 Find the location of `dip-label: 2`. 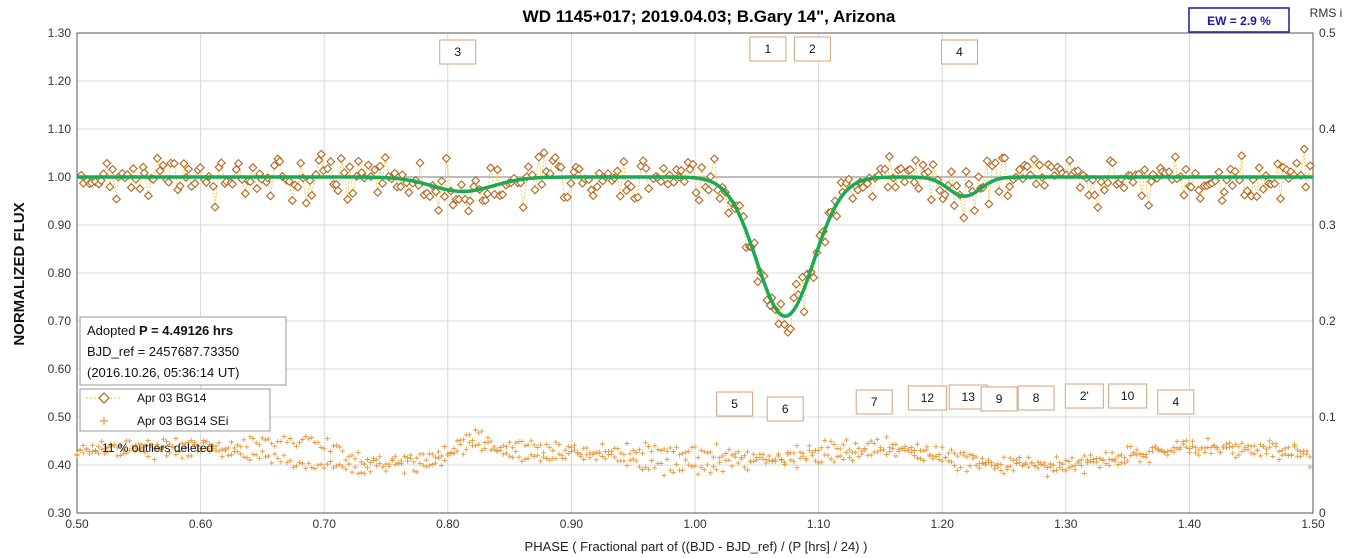

dip-label: 2 is located at coordinates (812, 49).